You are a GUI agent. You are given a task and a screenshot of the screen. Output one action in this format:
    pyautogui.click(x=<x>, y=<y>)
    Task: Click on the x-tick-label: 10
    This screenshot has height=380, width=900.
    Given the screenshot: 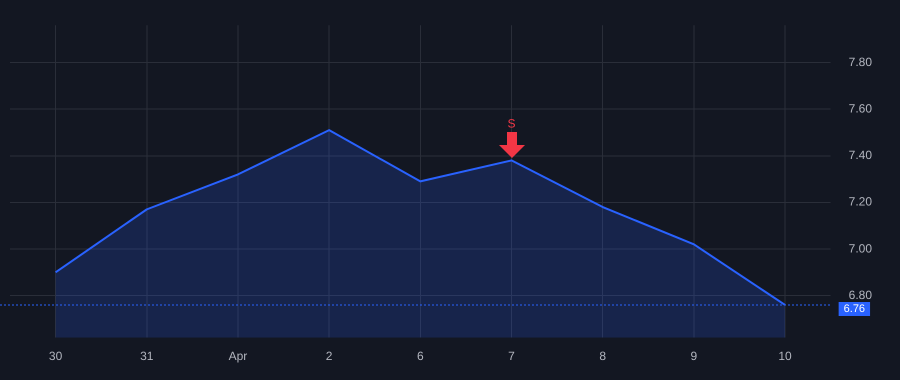 What is the action you would take?
    pyautogui.click(x=785, y=356)
    